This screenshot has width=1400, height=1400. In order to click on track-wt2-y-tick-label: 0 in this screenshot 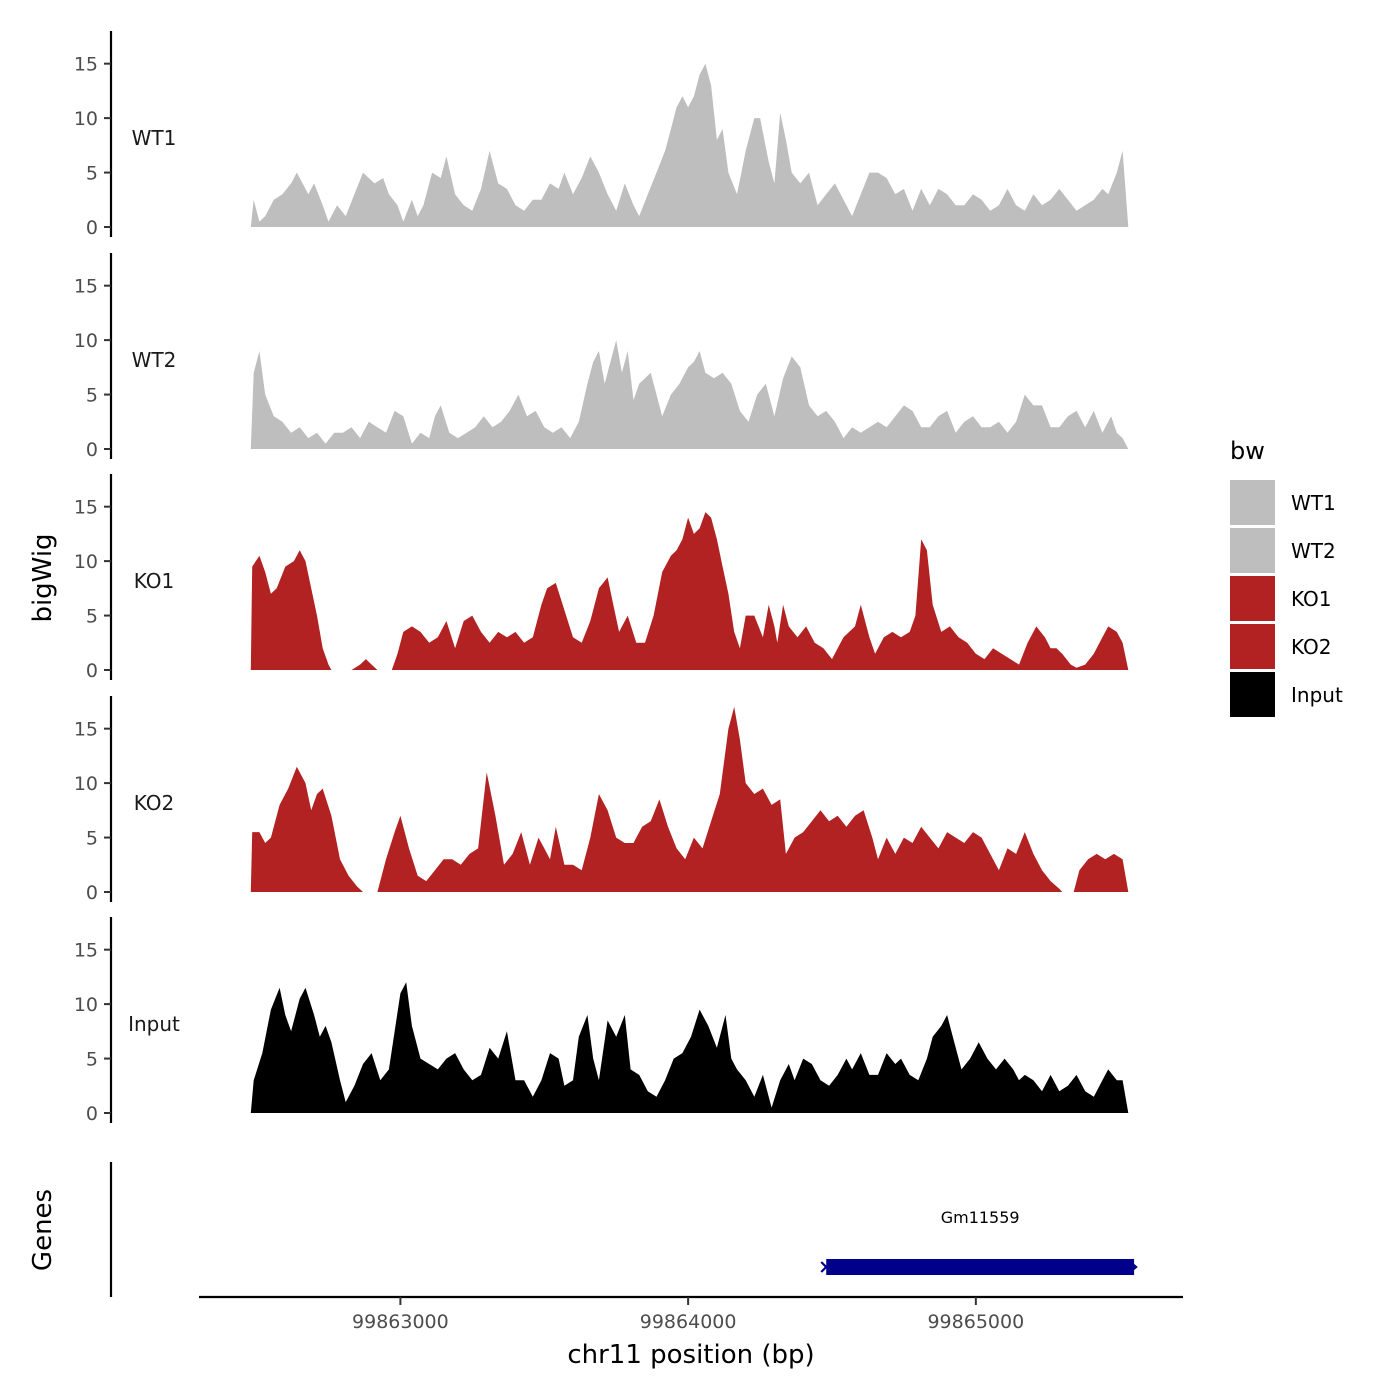, I will do `click(92, 450)`.